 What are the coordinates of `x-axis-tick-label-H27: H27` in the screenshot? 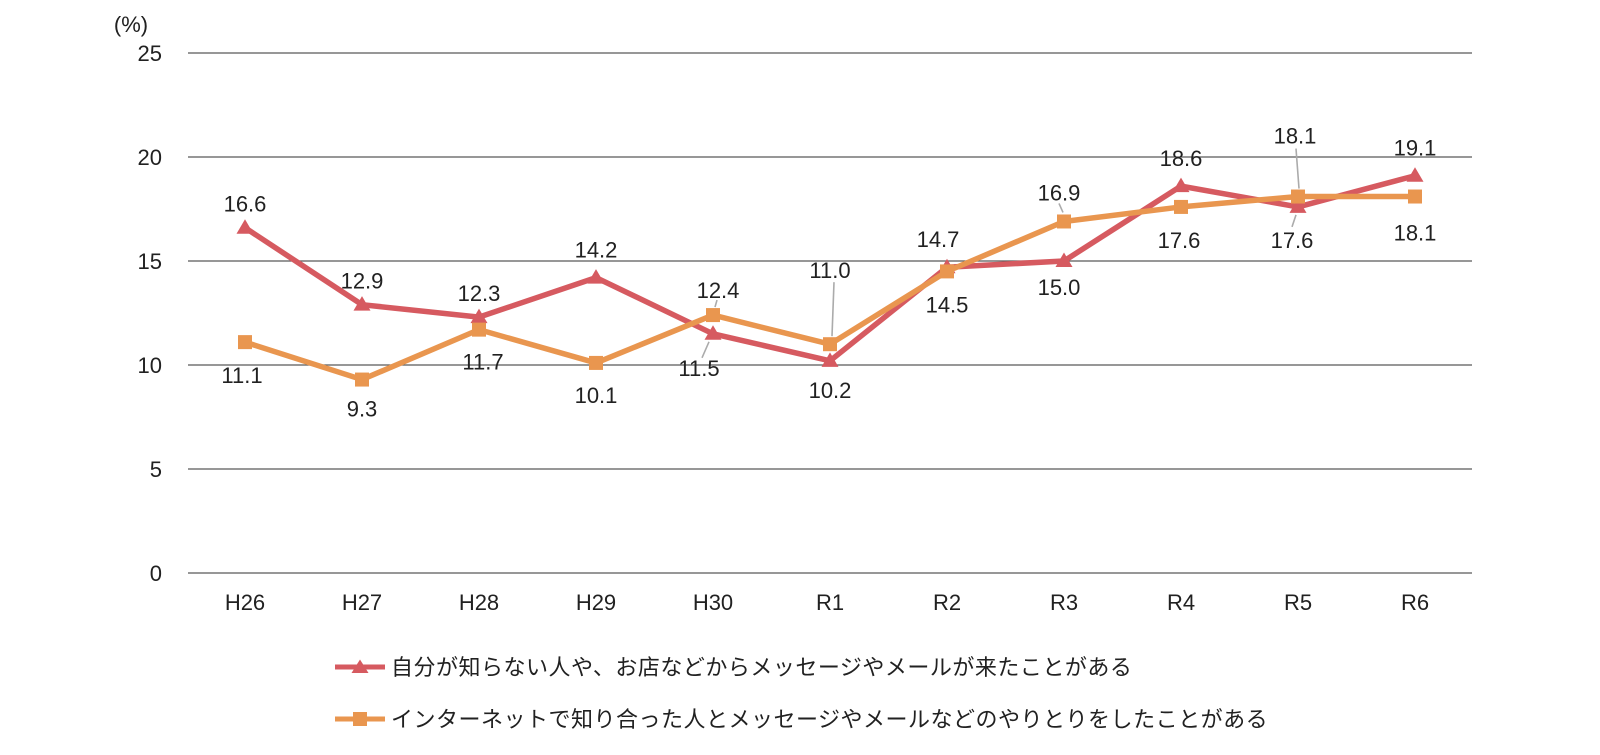 It's located at (362, 602).